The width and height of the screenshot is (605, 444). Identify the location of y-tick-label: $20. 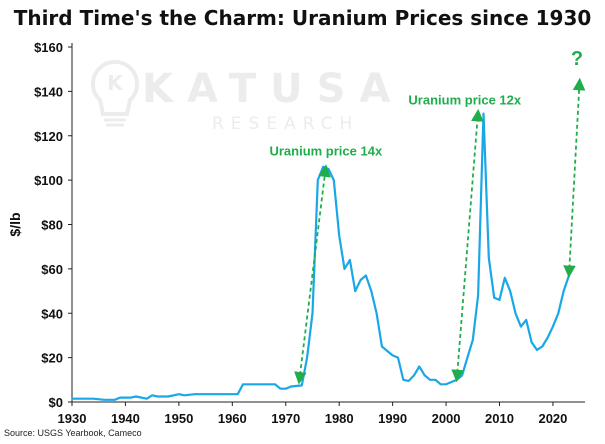
(52, 358).